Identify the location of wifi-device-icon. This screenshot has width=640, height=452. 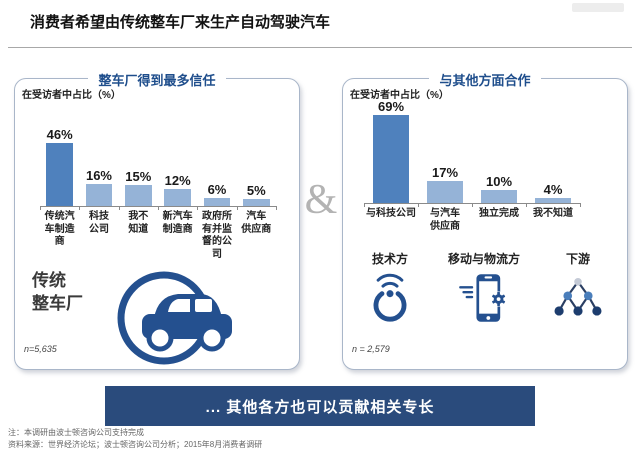
(390, 298).